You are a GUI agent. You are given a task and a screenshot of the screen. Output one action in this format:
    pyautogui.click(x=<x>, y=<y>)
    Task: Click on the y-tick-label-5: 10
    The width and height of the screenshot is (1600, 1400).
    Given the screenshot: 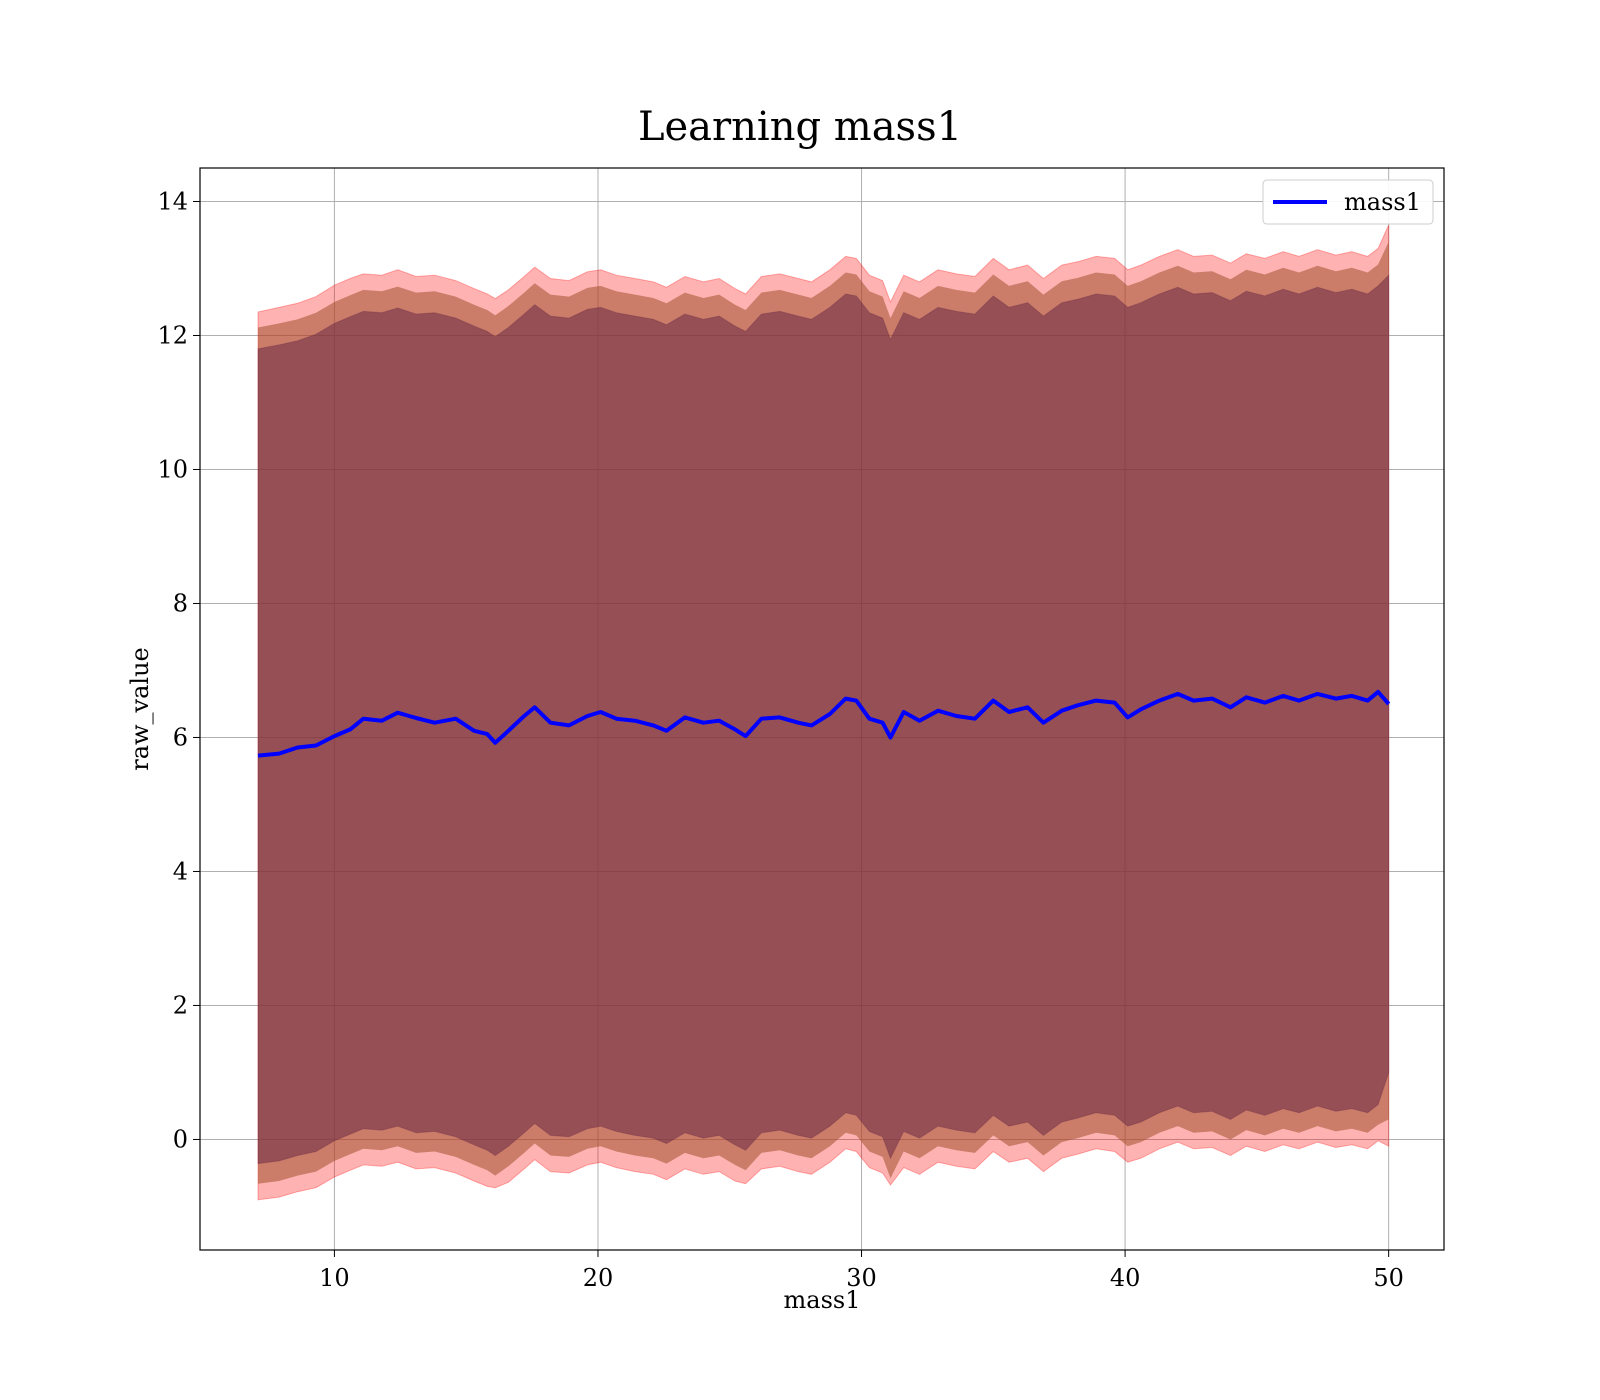 What is the action you would take?
    pyautogui.click(x=172, y=469)
    